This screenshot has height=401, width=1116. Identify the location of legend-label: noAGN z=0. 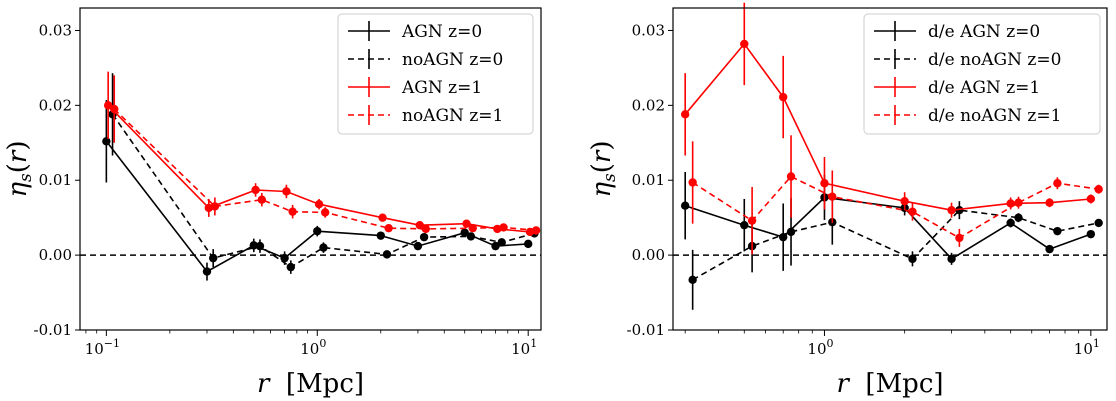
(452, 60).